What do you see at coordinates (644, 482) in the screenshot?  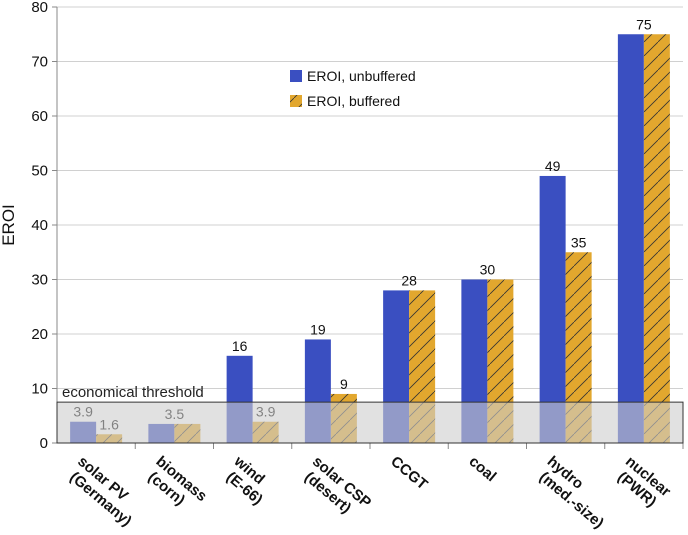 I see `x-tick-label: nuclear(PWR)` at bounding box center [644, 482].